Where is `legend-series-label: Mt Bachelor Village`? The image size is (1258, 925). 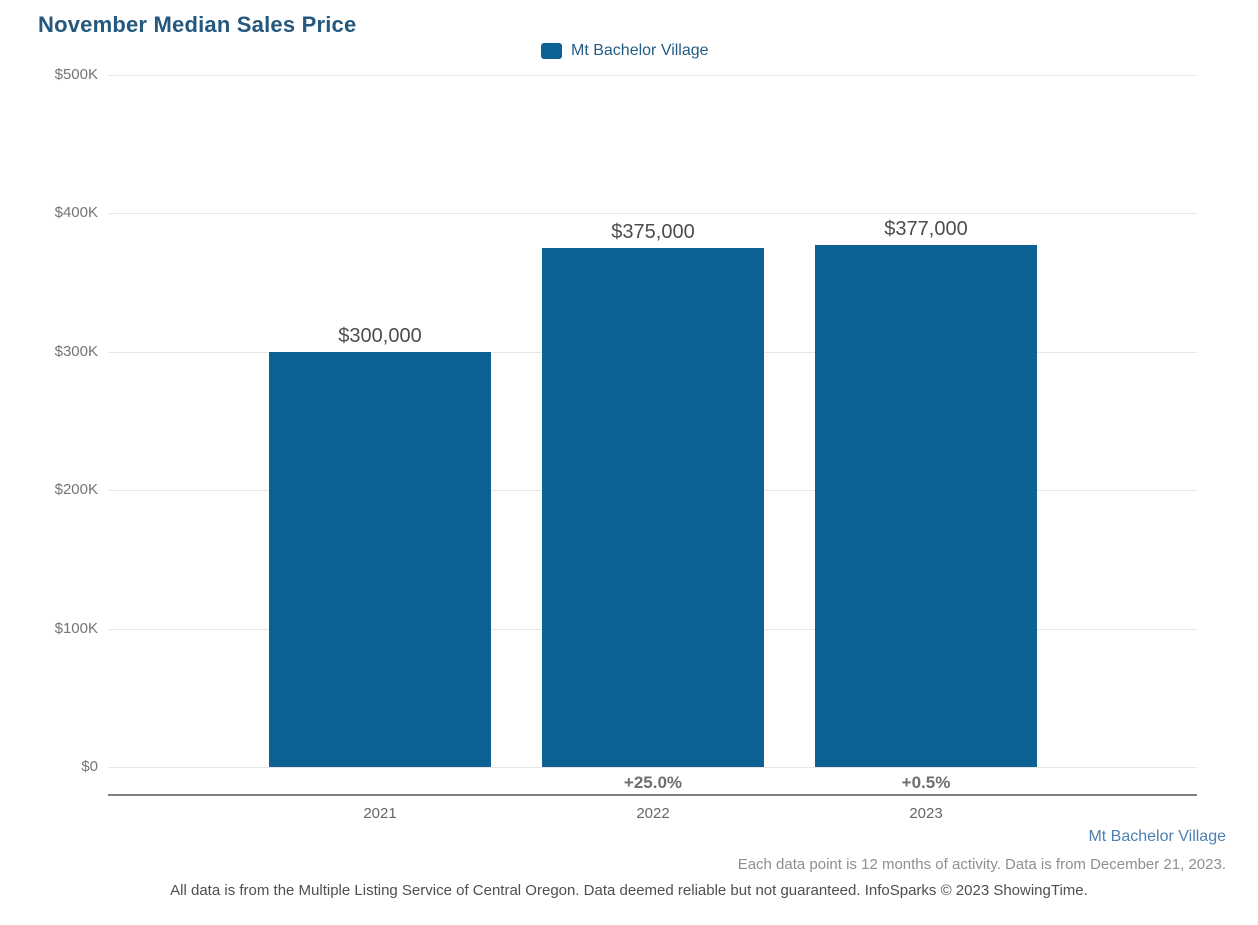
legend-series-label: Mt Bachelor Village is located at coordinates (640, 50).